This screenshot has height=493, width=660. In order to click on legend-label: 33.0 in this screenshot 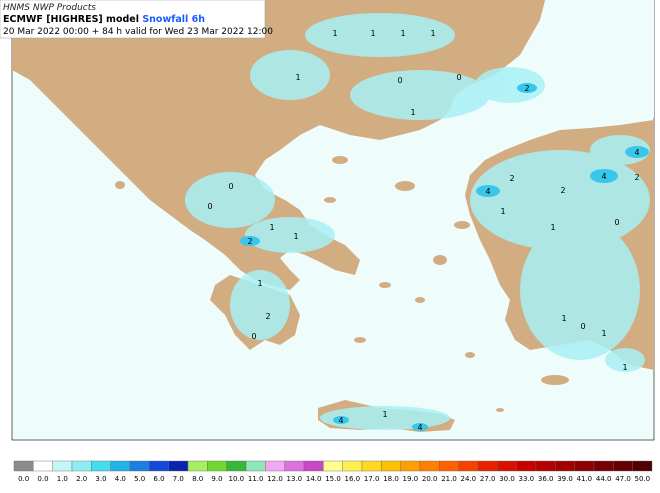, I will do `click(527, 479)`.